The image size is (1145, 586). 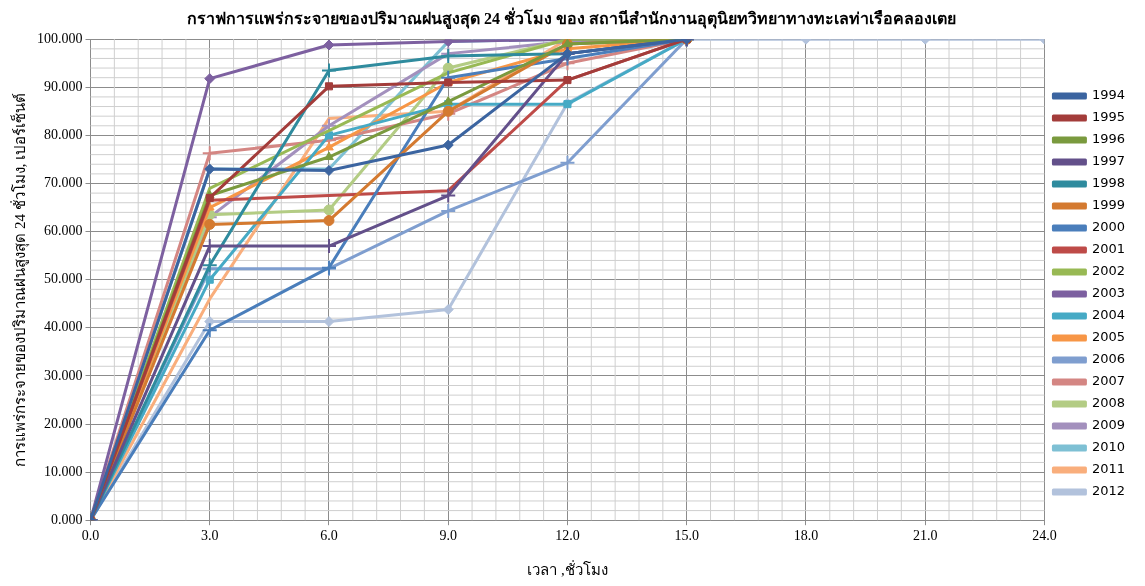 I want to click on x-tick-label: 24.0, so click(x=1044, y=536).